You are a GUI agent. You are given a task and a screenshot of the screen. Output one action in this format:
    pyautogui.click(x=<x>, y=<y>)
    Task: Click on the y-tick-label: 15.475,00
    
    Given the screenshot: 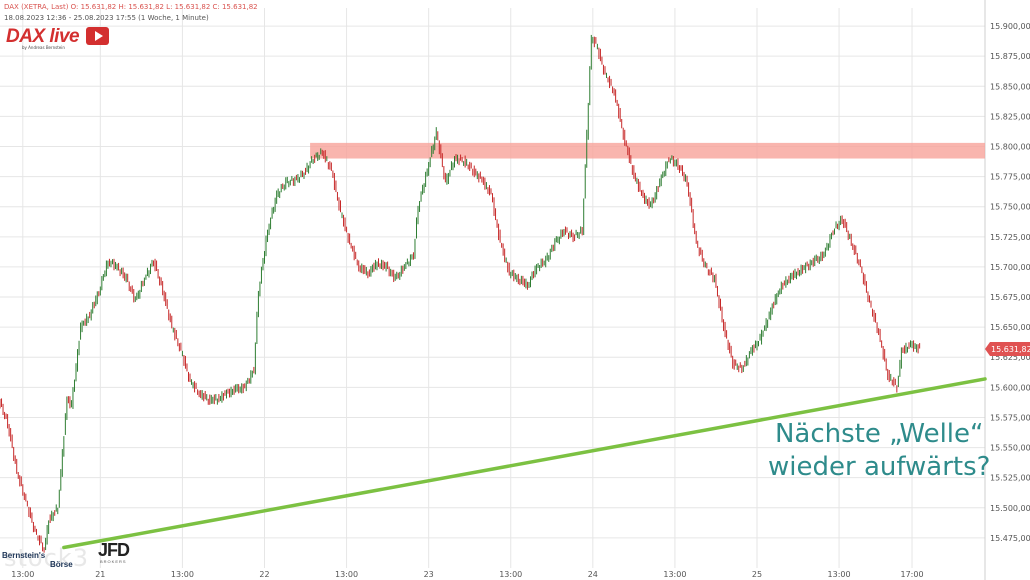 What is the action you would take?
    pyautogui.click(x=1010, y=538)
    